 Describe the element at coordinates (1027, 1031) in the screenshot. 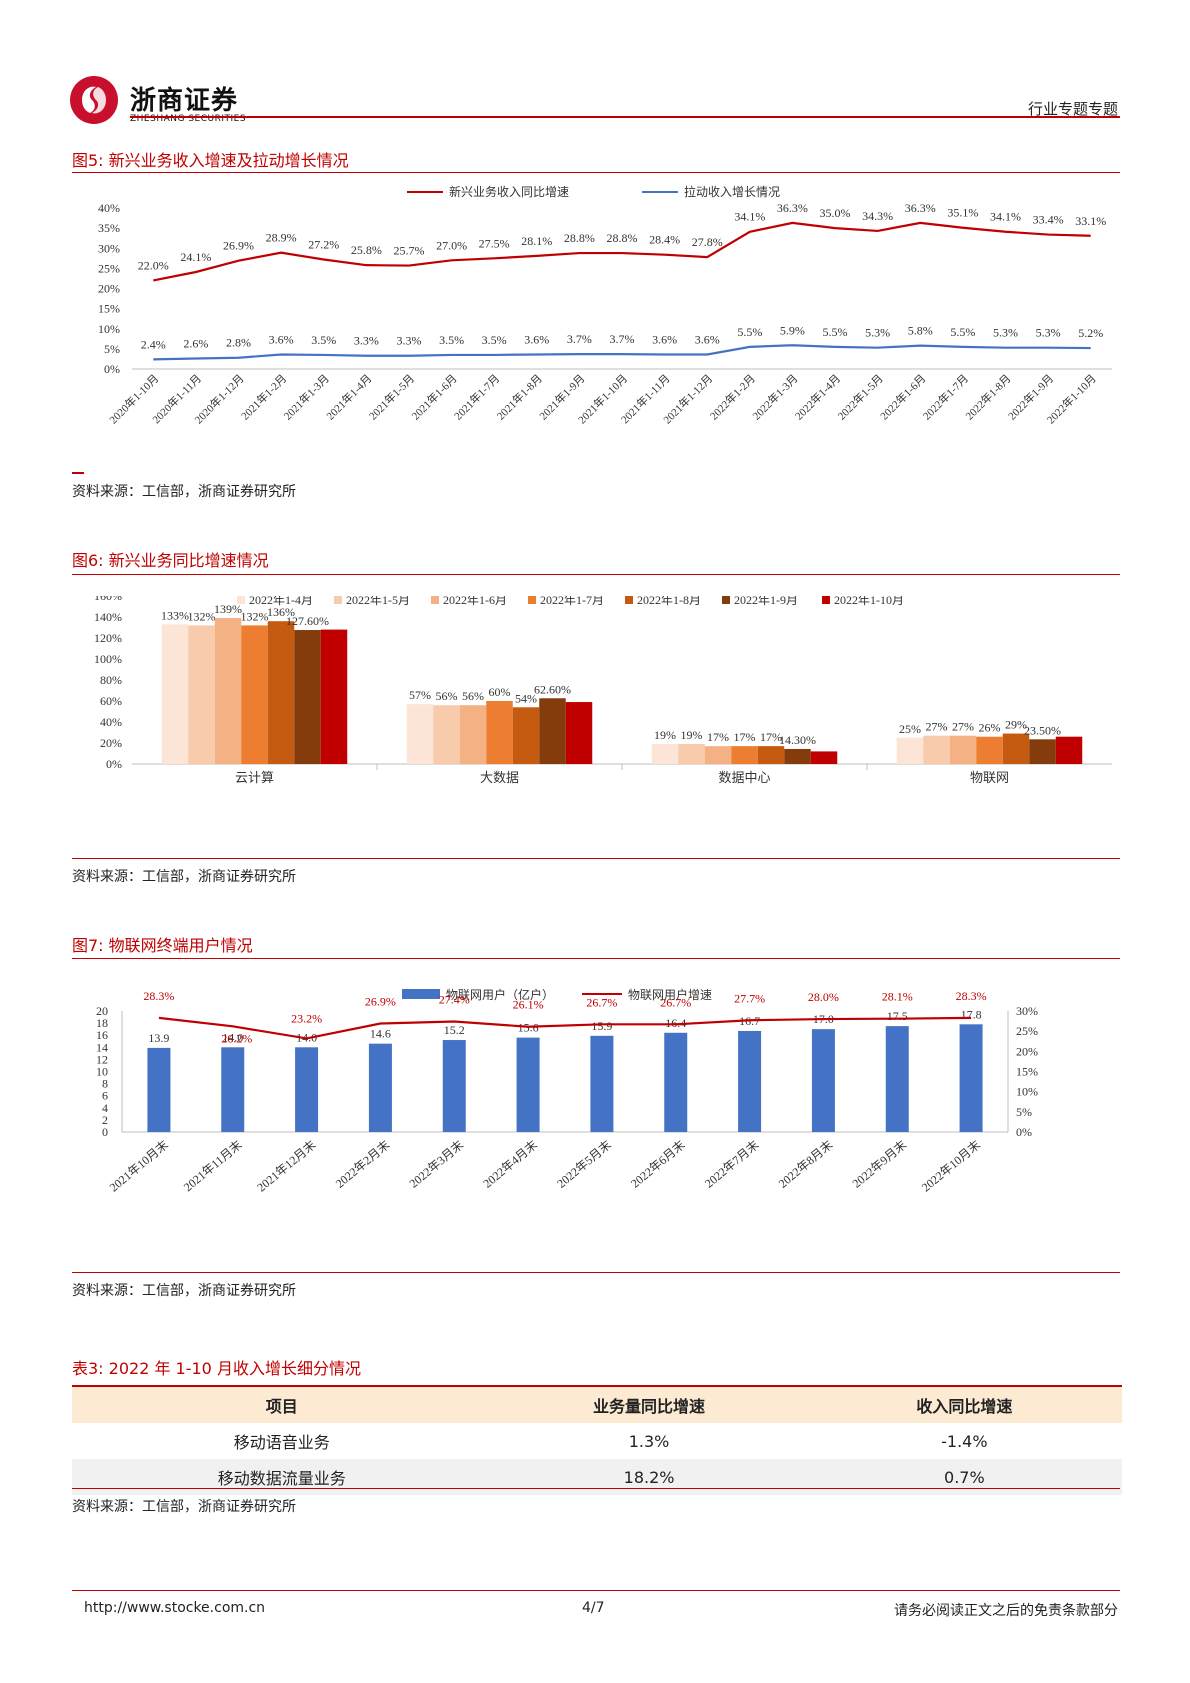

I see `y-right-tick-label: 25%` at that location.